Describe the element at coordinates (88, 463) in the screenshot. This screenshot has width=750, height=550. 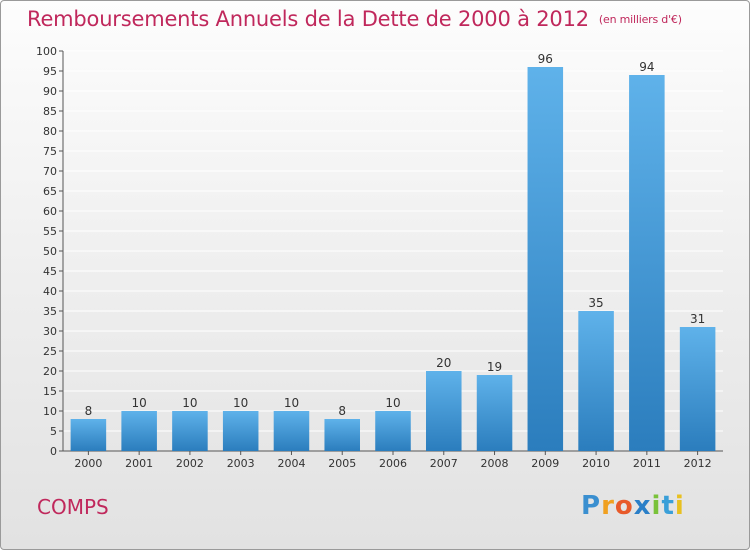
I see `x-tick-label: 2000` at that location.